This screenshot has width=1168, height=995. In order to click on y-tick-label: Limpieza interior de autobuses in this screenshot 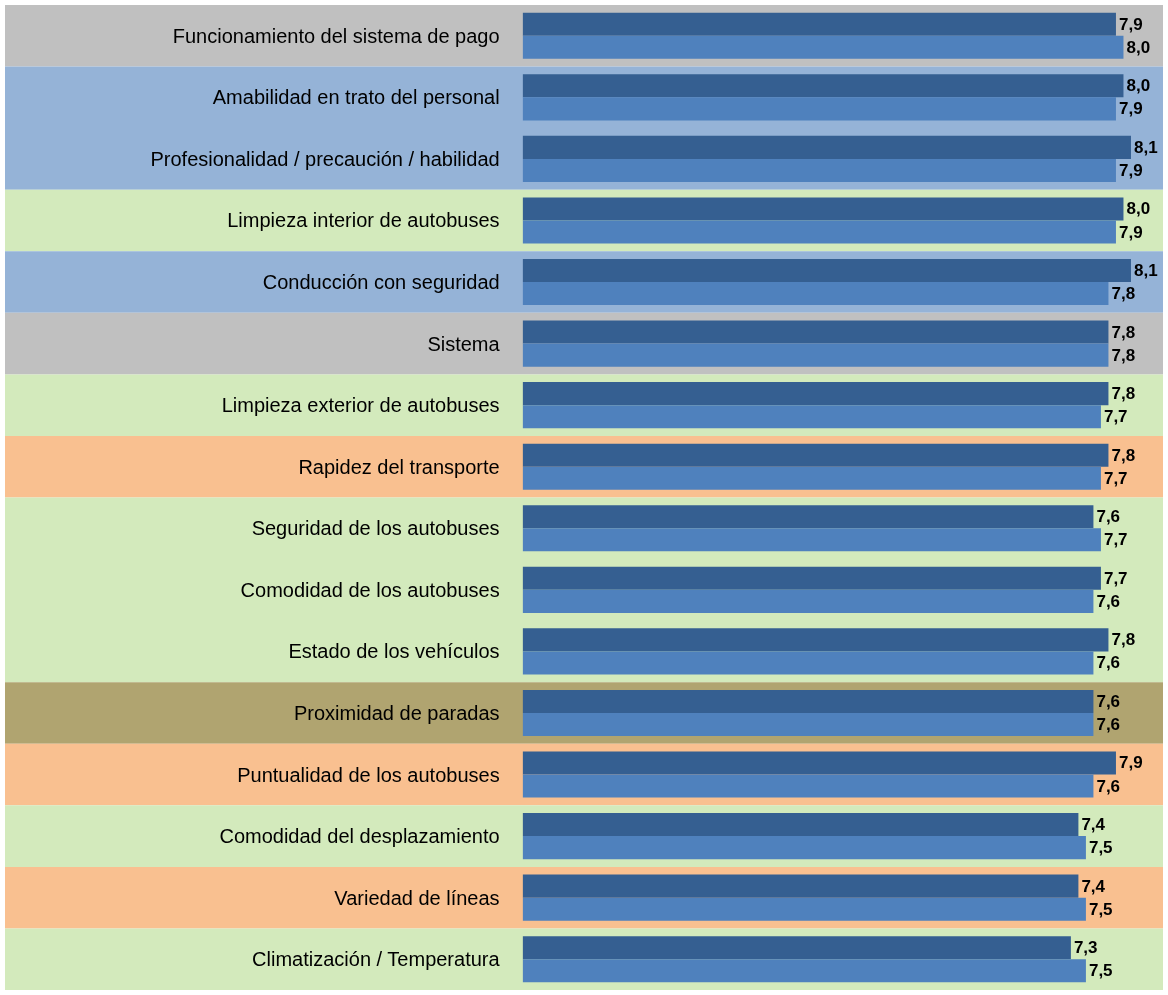, I will do `click(363, 220)`.